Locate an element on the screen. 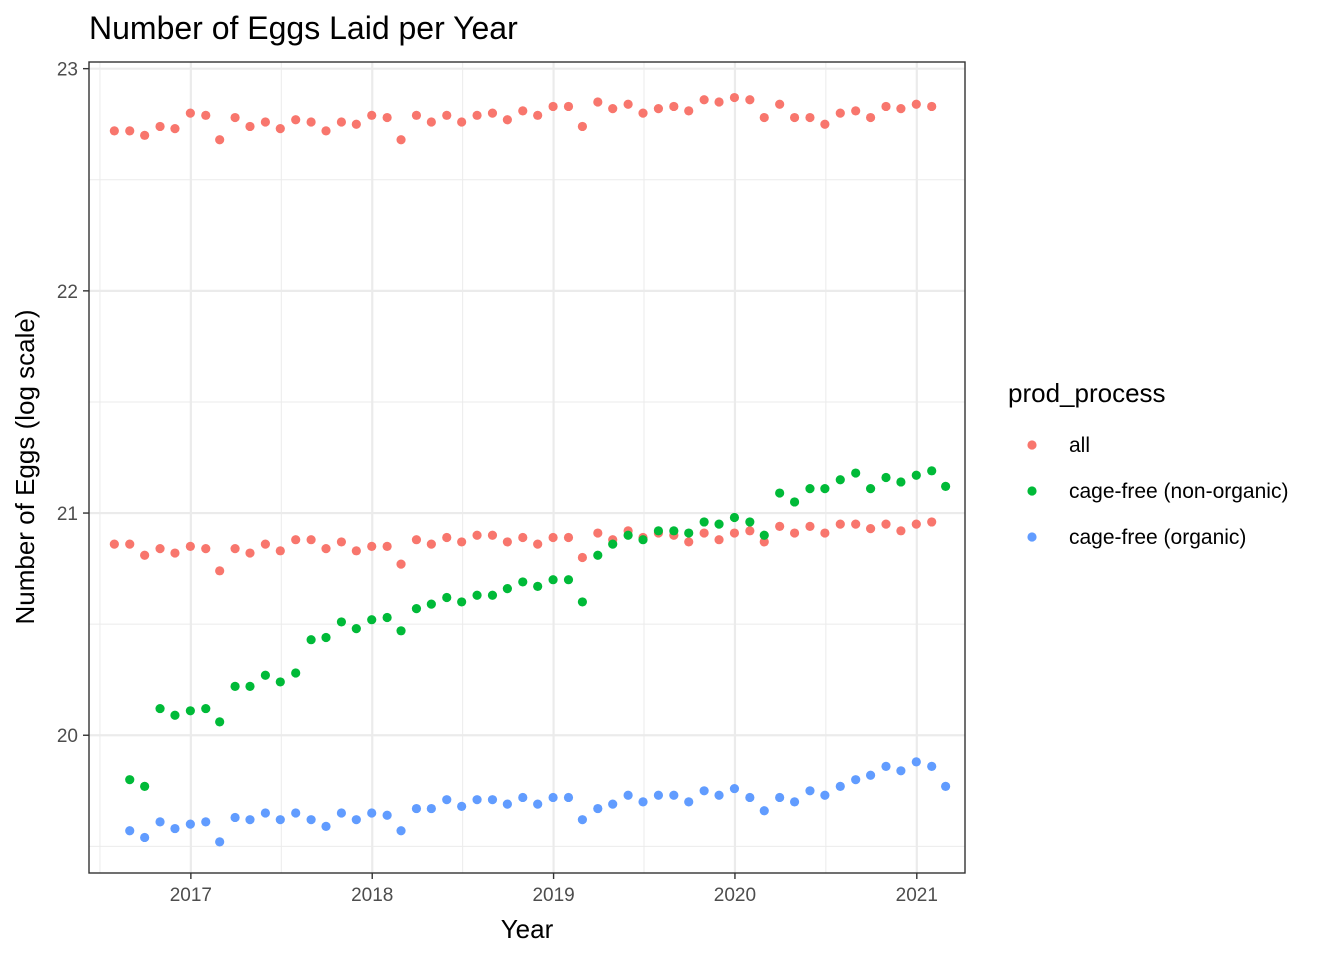 The width and height of the screenshot is (1344, 960). y-tick-label: 21 is located at coordinates (67, 514).